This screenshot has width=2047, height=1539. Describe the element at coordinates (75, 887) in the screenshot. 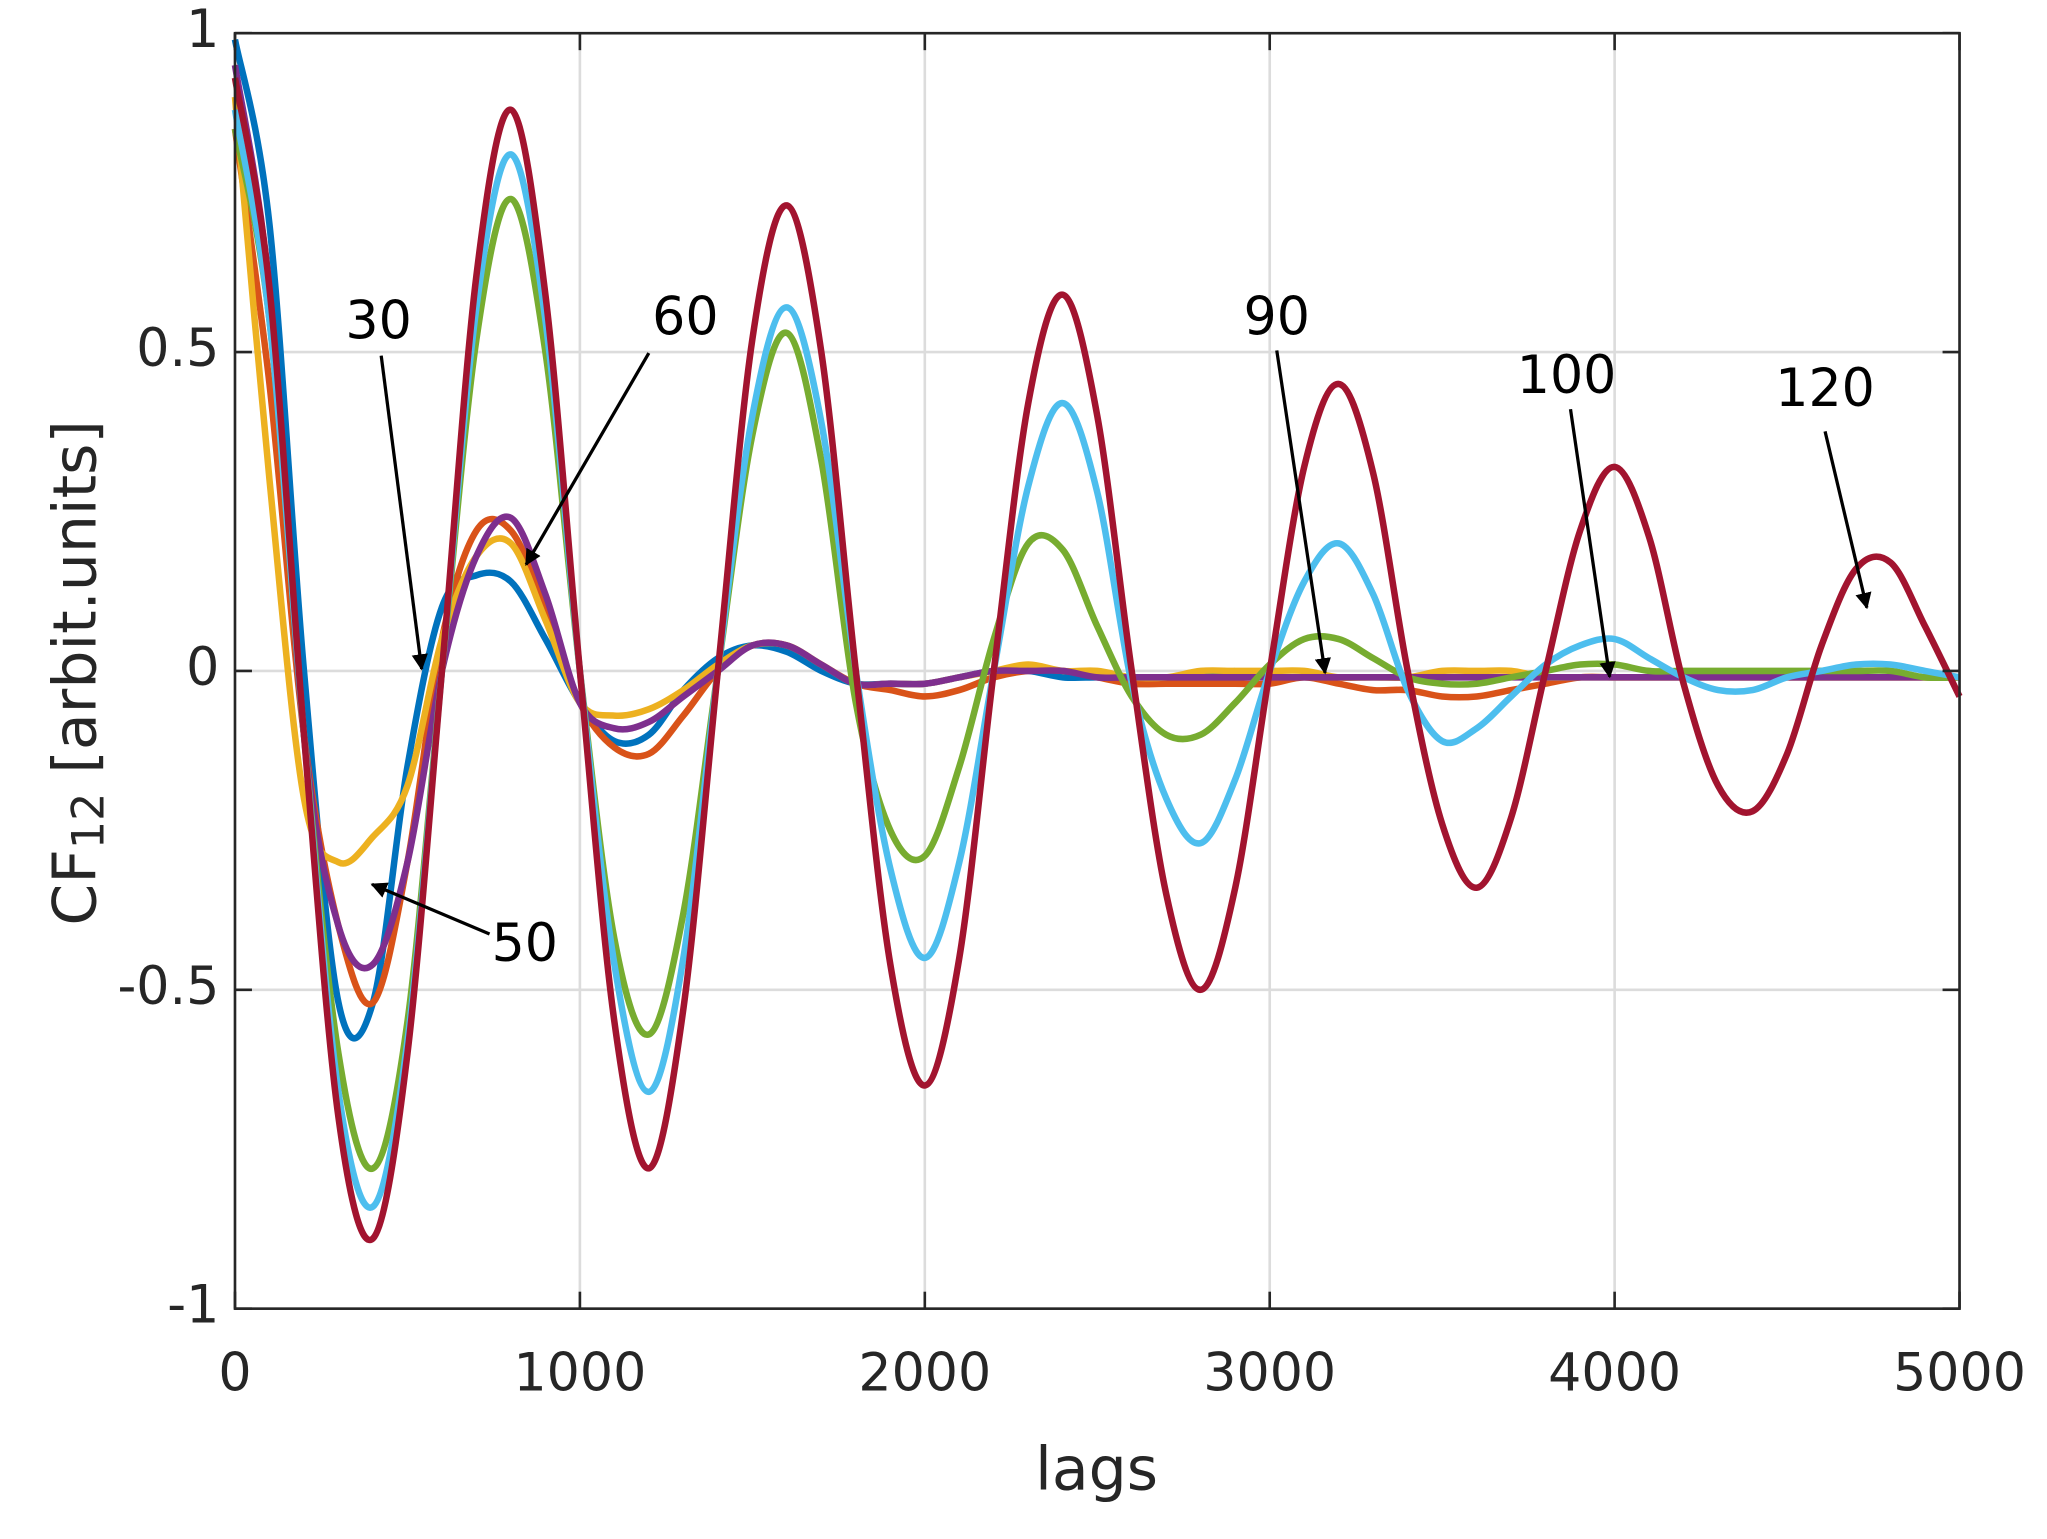

I see `y-label-main: CF` at that location.